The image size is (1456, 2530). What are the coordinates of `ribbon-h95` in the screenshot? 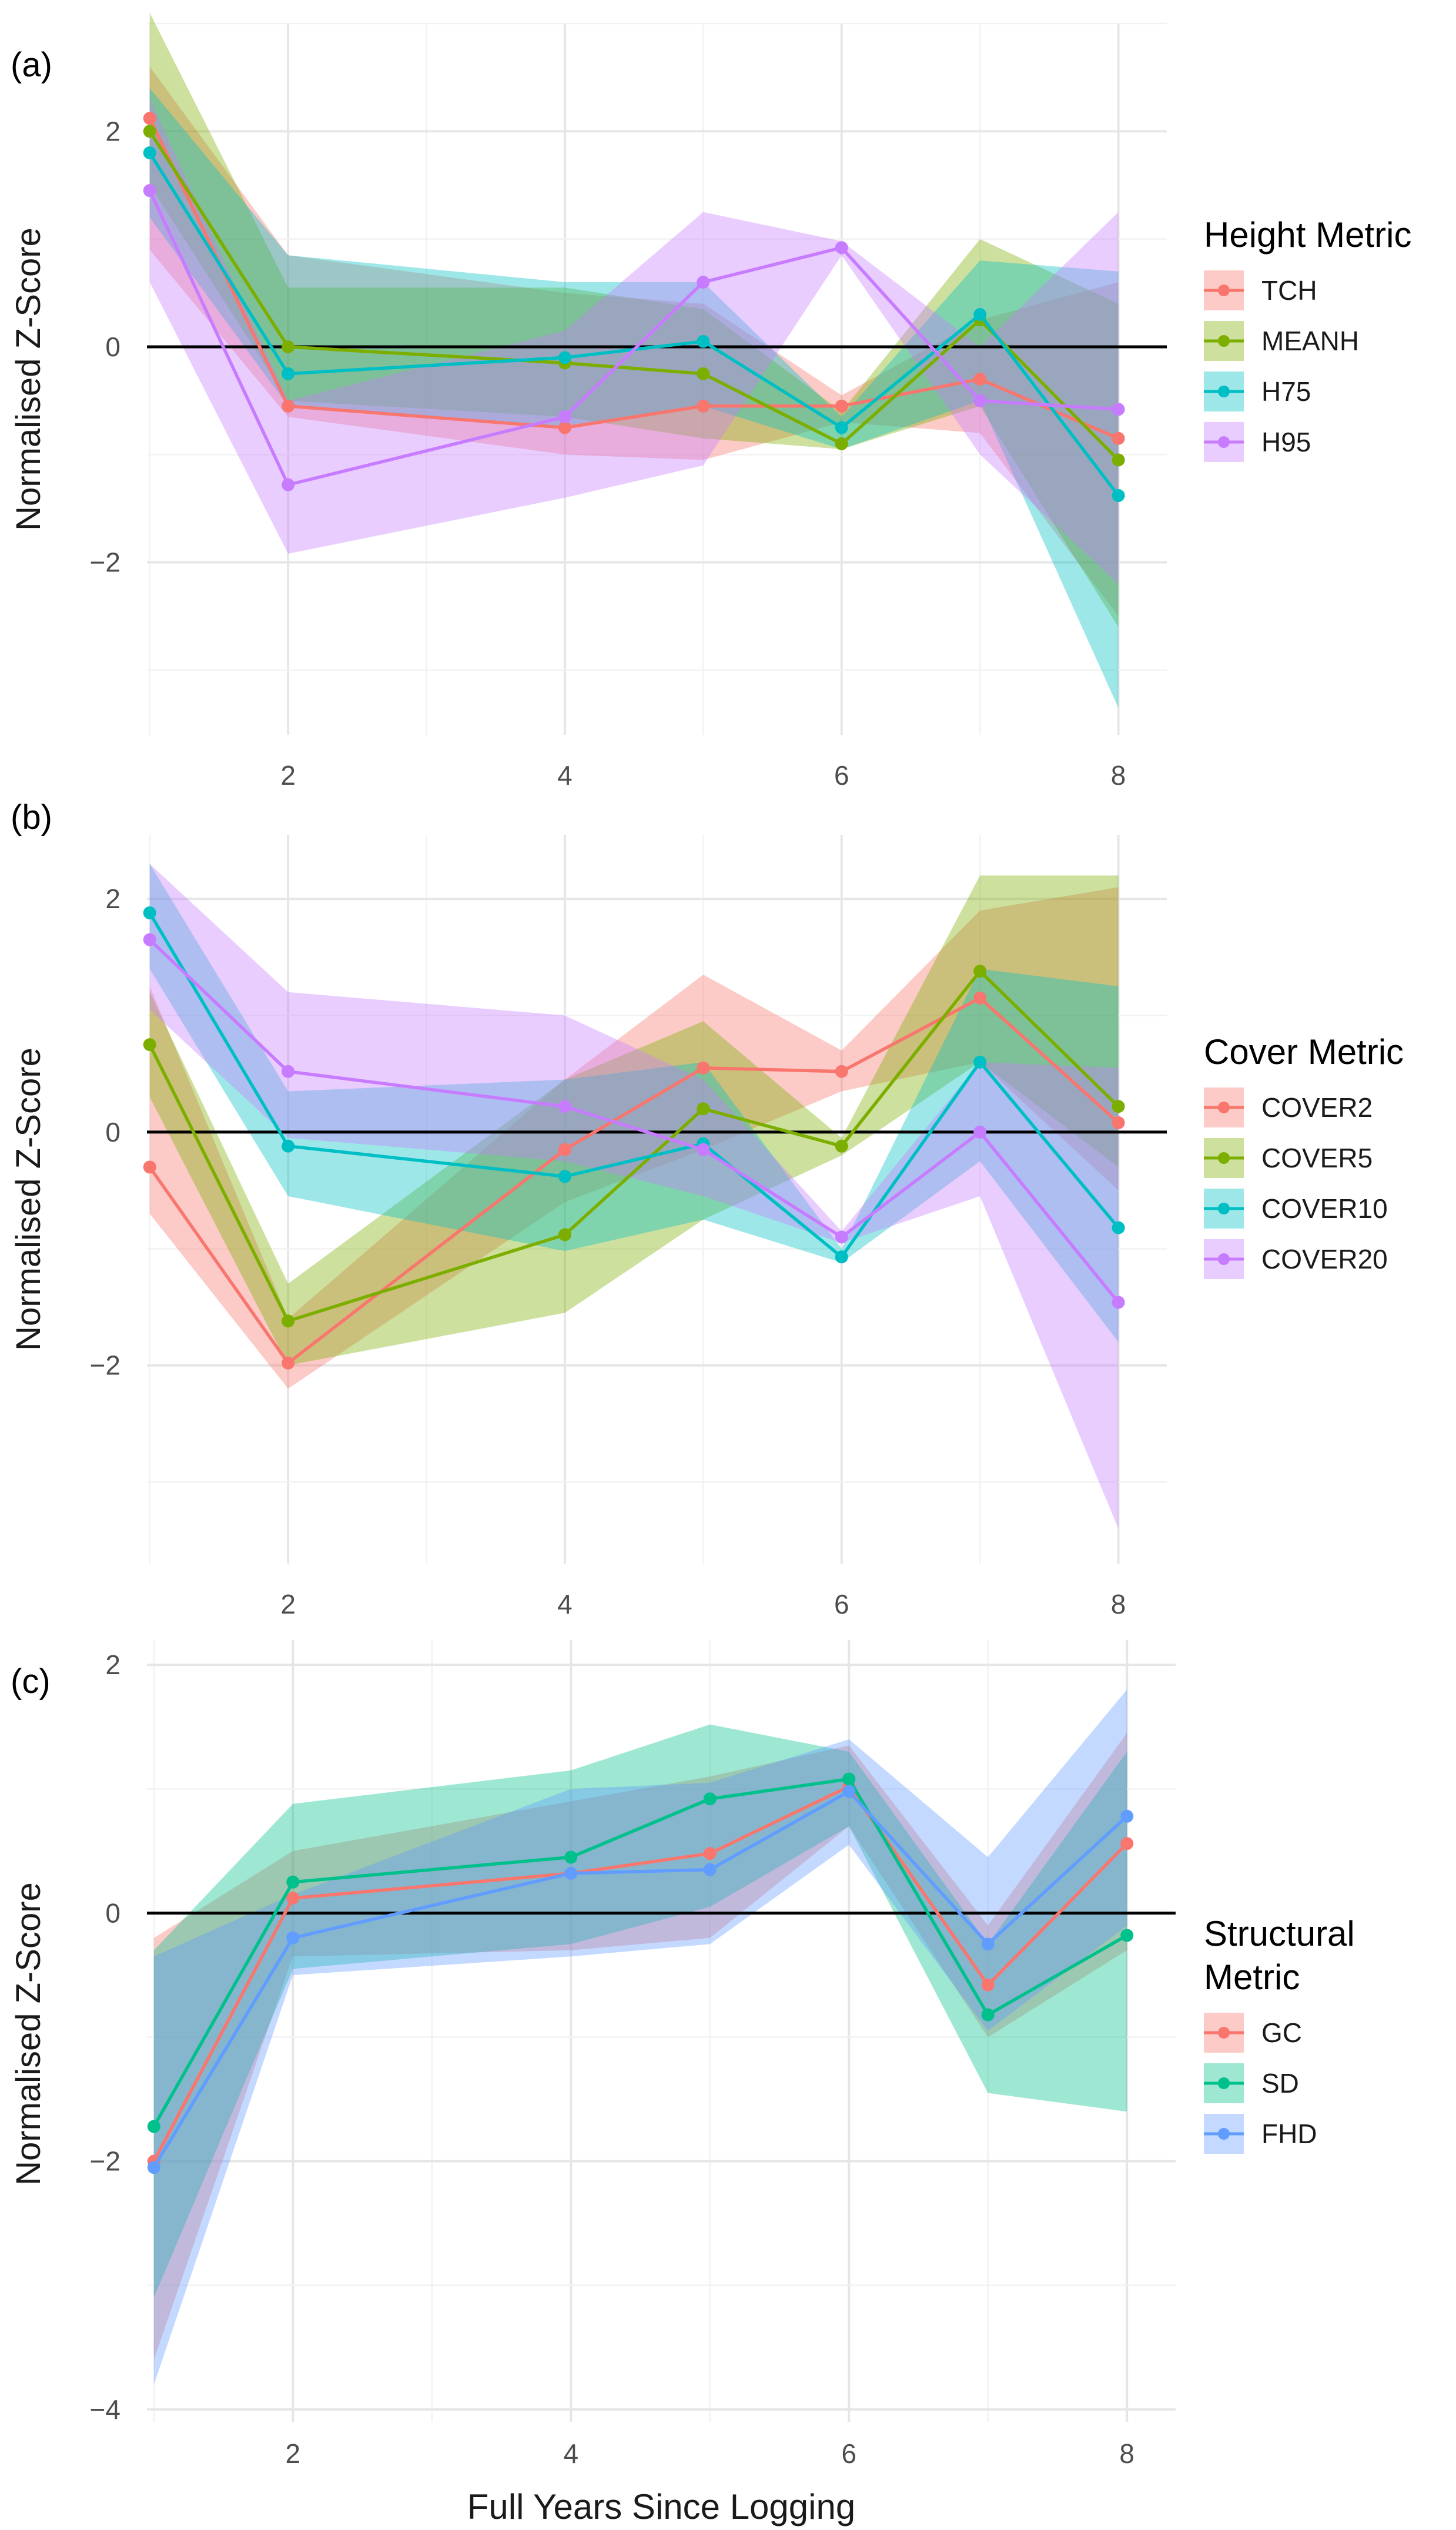 It's located at (634, 341).